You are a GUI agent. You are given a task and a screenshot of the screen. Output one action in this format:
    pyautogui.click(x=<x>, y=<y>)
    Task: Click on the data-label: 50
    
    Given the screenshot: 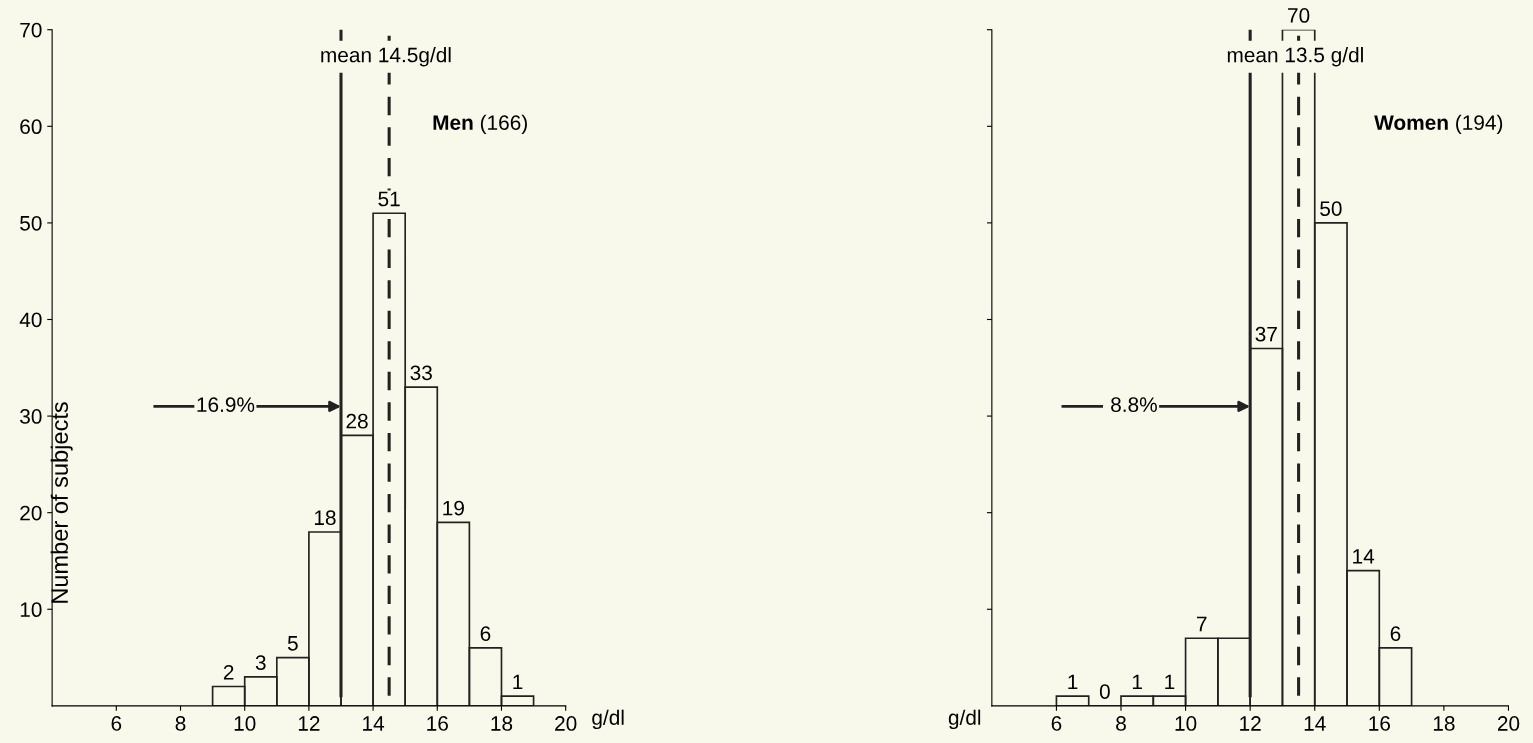 What is the action you would take?
    pyautogui.click(x=1331, y=208)
    